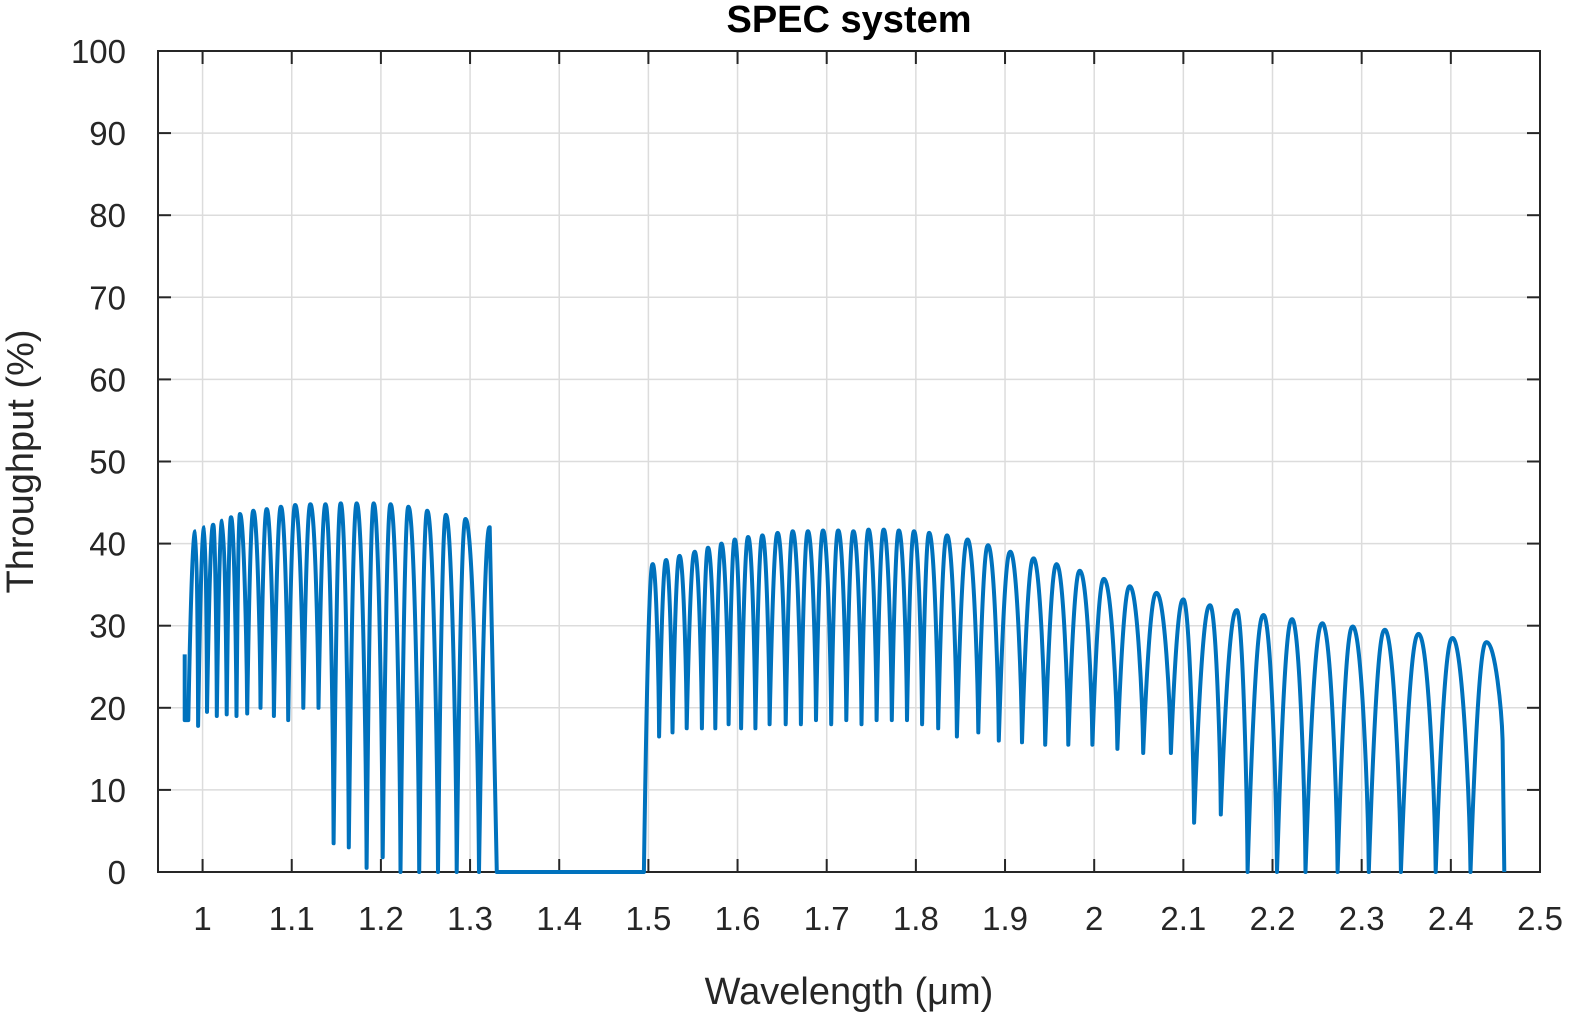  What do you see at coordinates (827, 918) in the screenshot?
I see `x-tick-label: 1.7` at bounding box center [827, 918].